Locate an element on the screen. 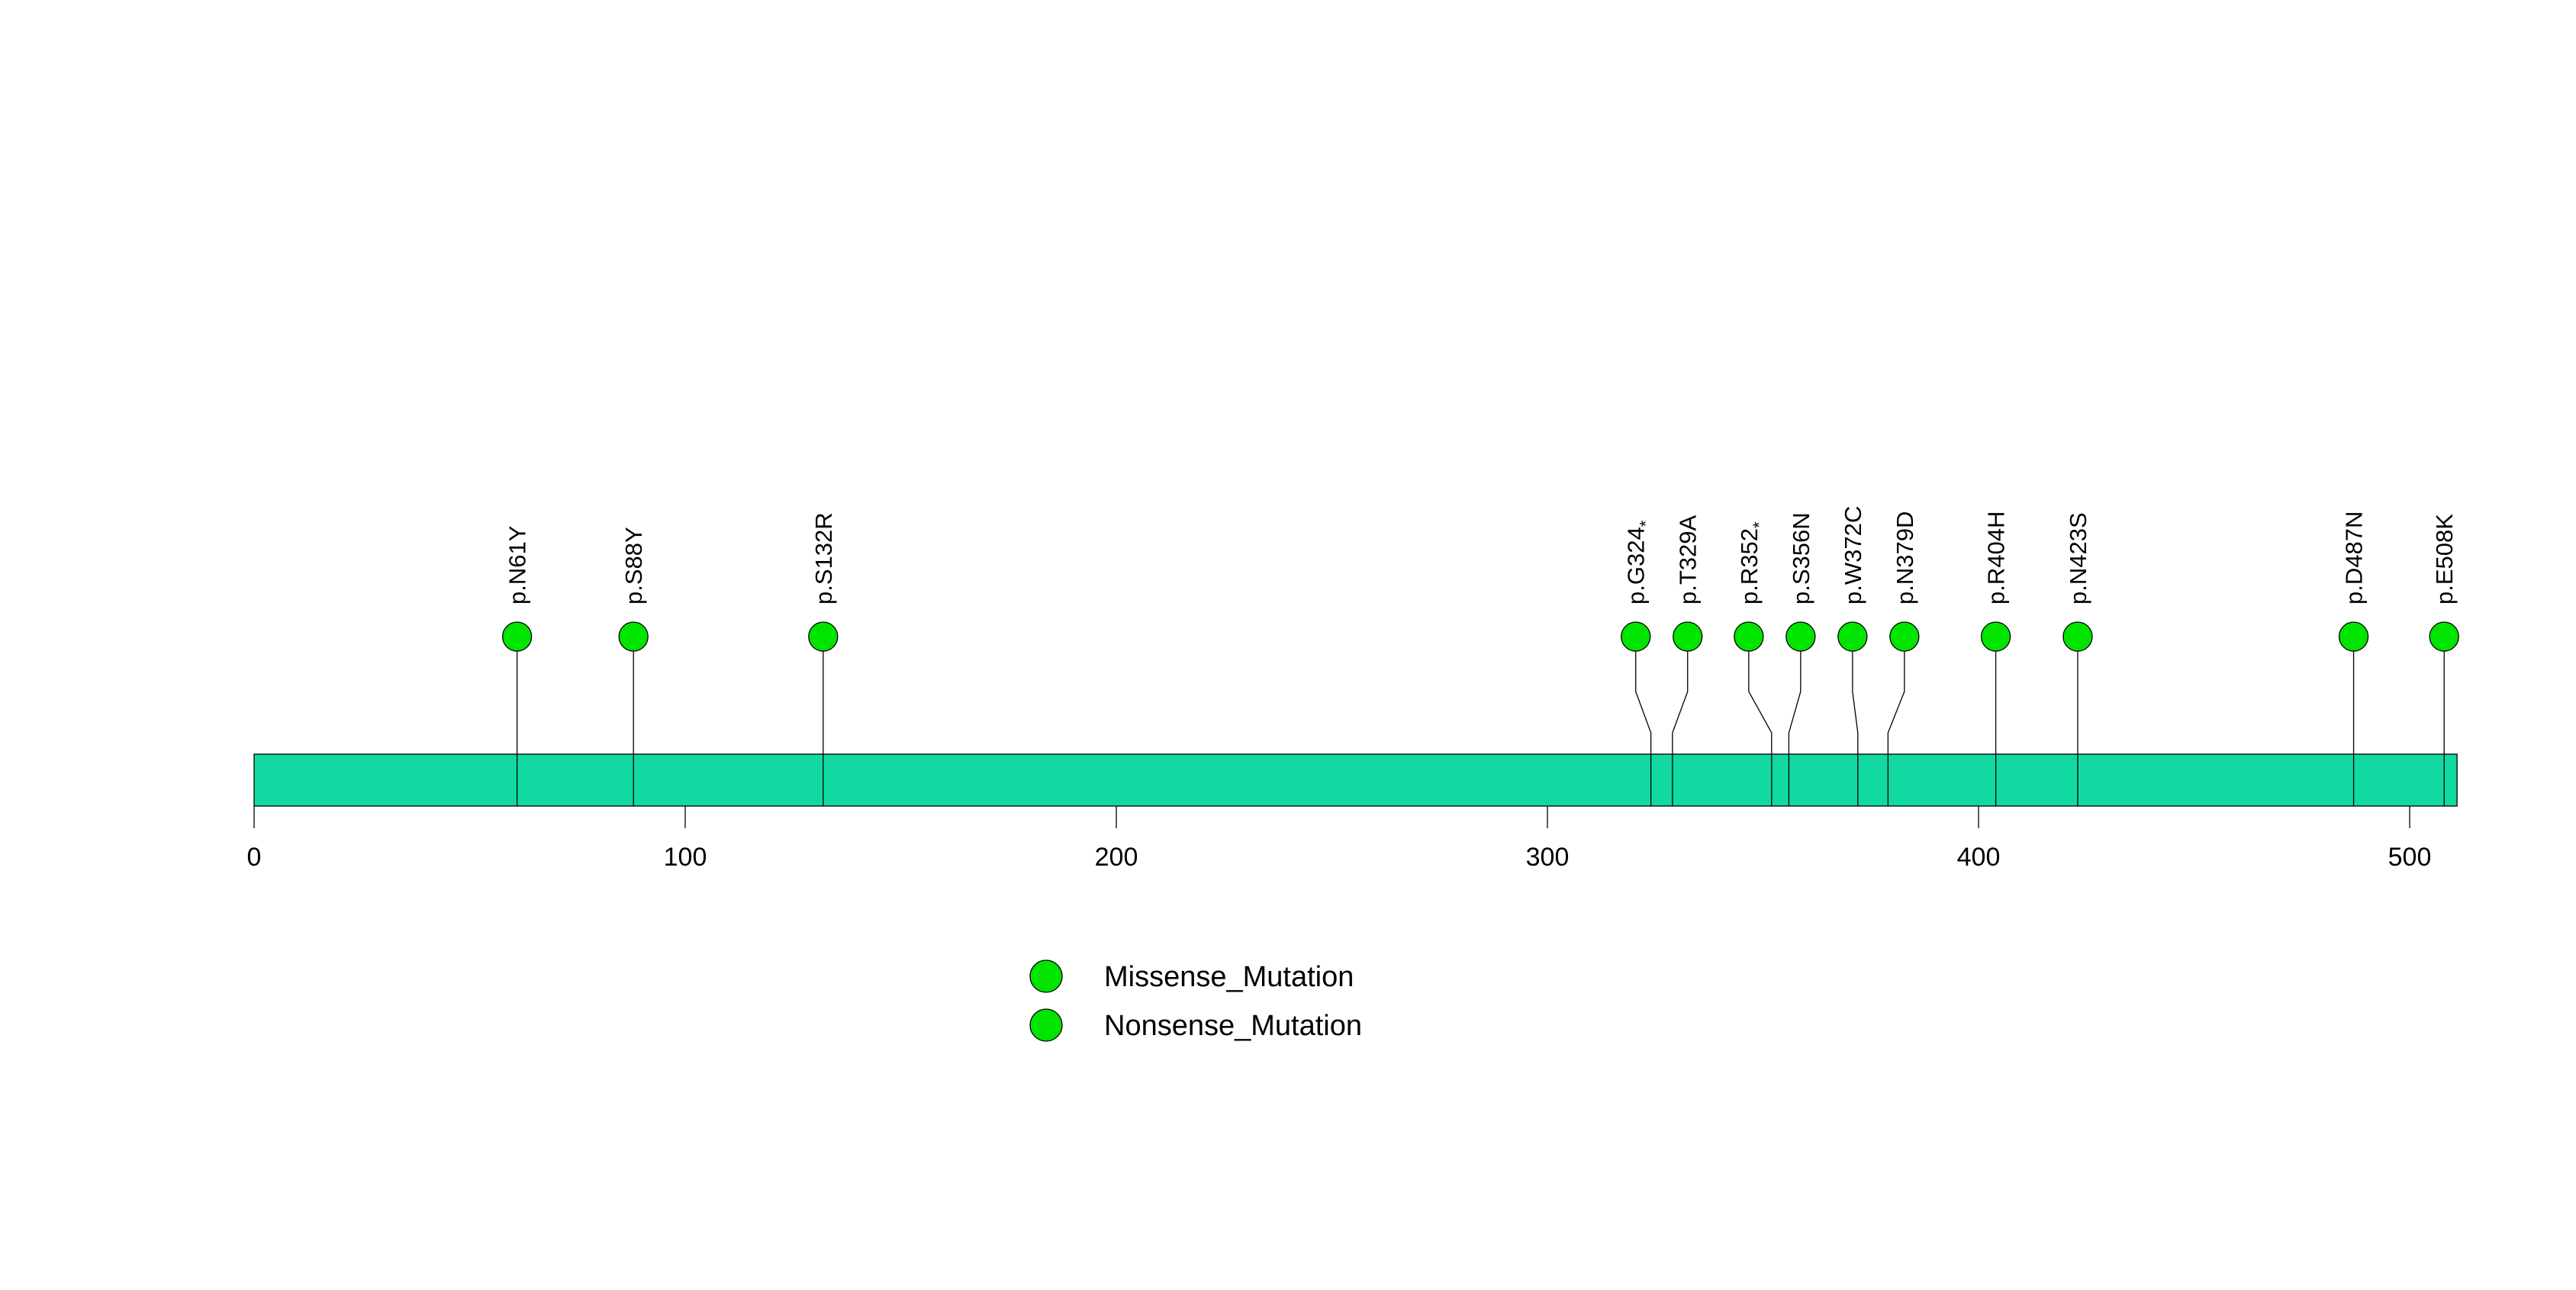 The height and width of the screenshot is (1290, 2576). protein-bar-layer is located at coordinates (1355, 780).